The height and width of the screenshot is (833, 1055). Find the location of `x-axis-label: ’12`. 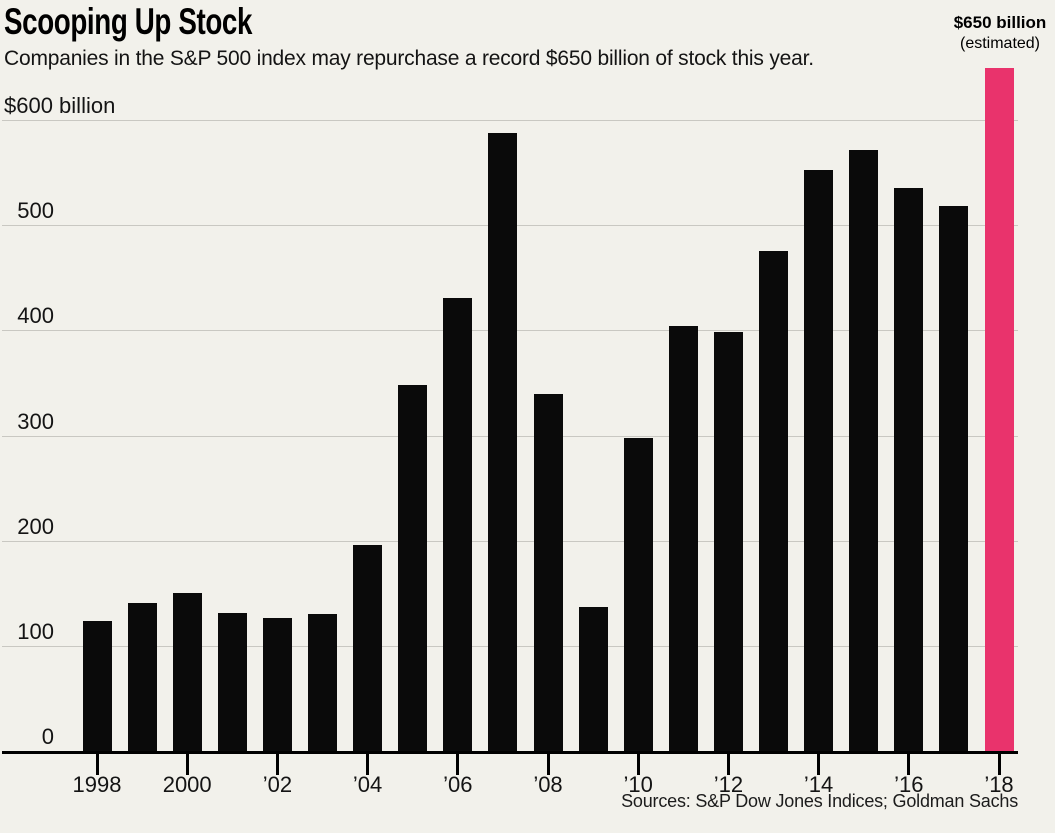

x-axis-label: ’12 is located at coordinates (728, 784).